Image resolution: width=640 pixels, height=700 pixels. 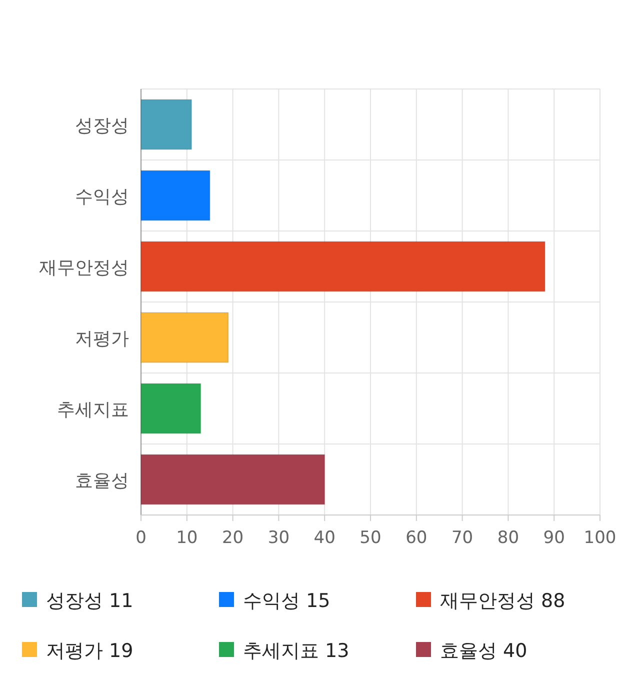 What do you see at coordinates (102, 197) in the screenshot?
I see `y-tick-label: 수익성` at bounding box center [102, 197].